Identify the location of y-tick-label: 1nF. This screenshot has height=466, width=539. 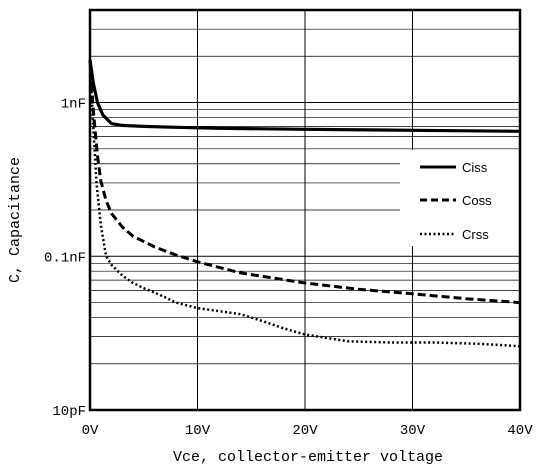
(73, 105).